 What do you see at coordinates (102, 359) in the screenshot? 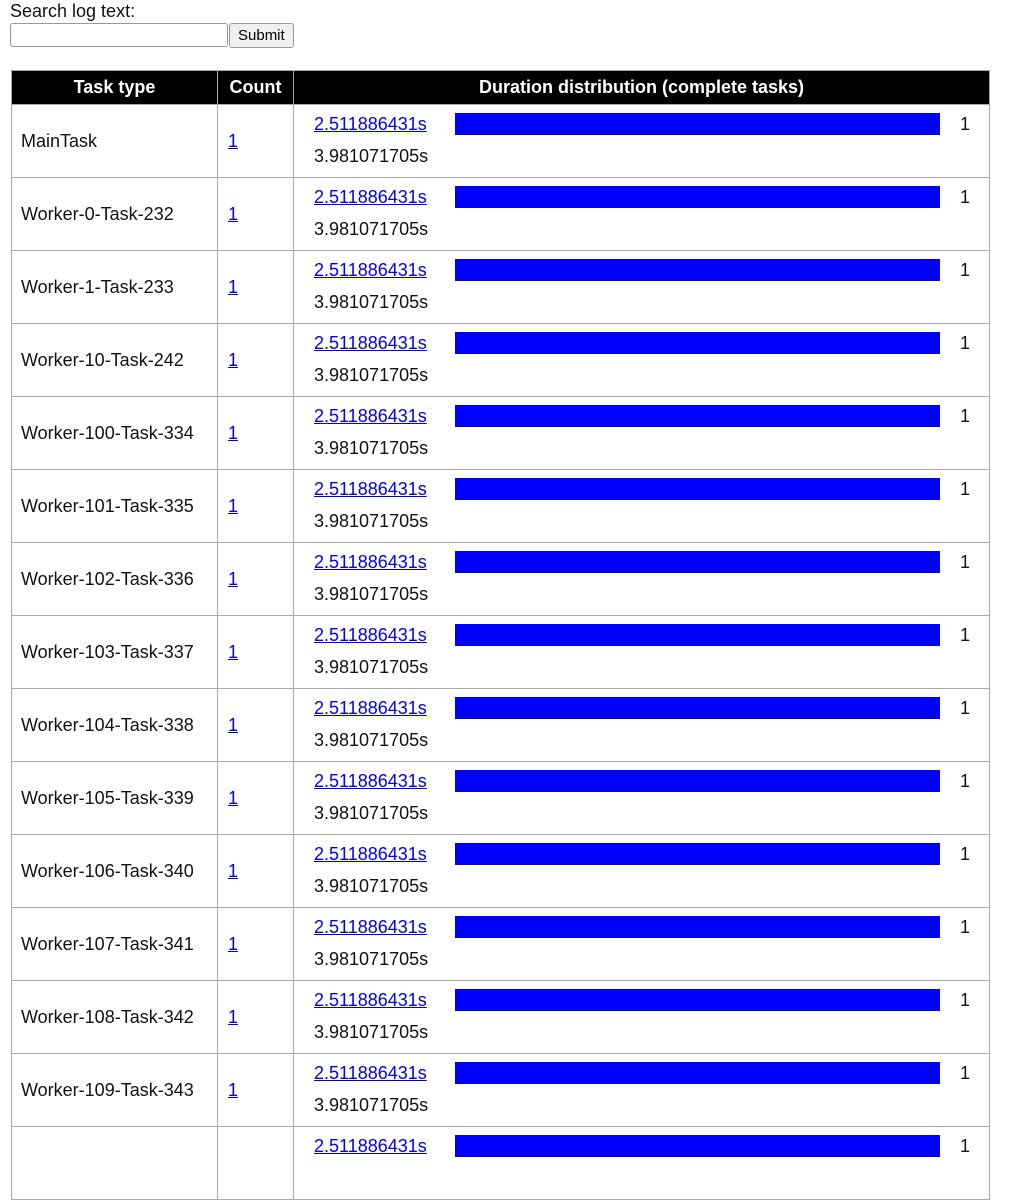
I see `task-type: Worker-10-Task-242` at bounding box center [102, 359].